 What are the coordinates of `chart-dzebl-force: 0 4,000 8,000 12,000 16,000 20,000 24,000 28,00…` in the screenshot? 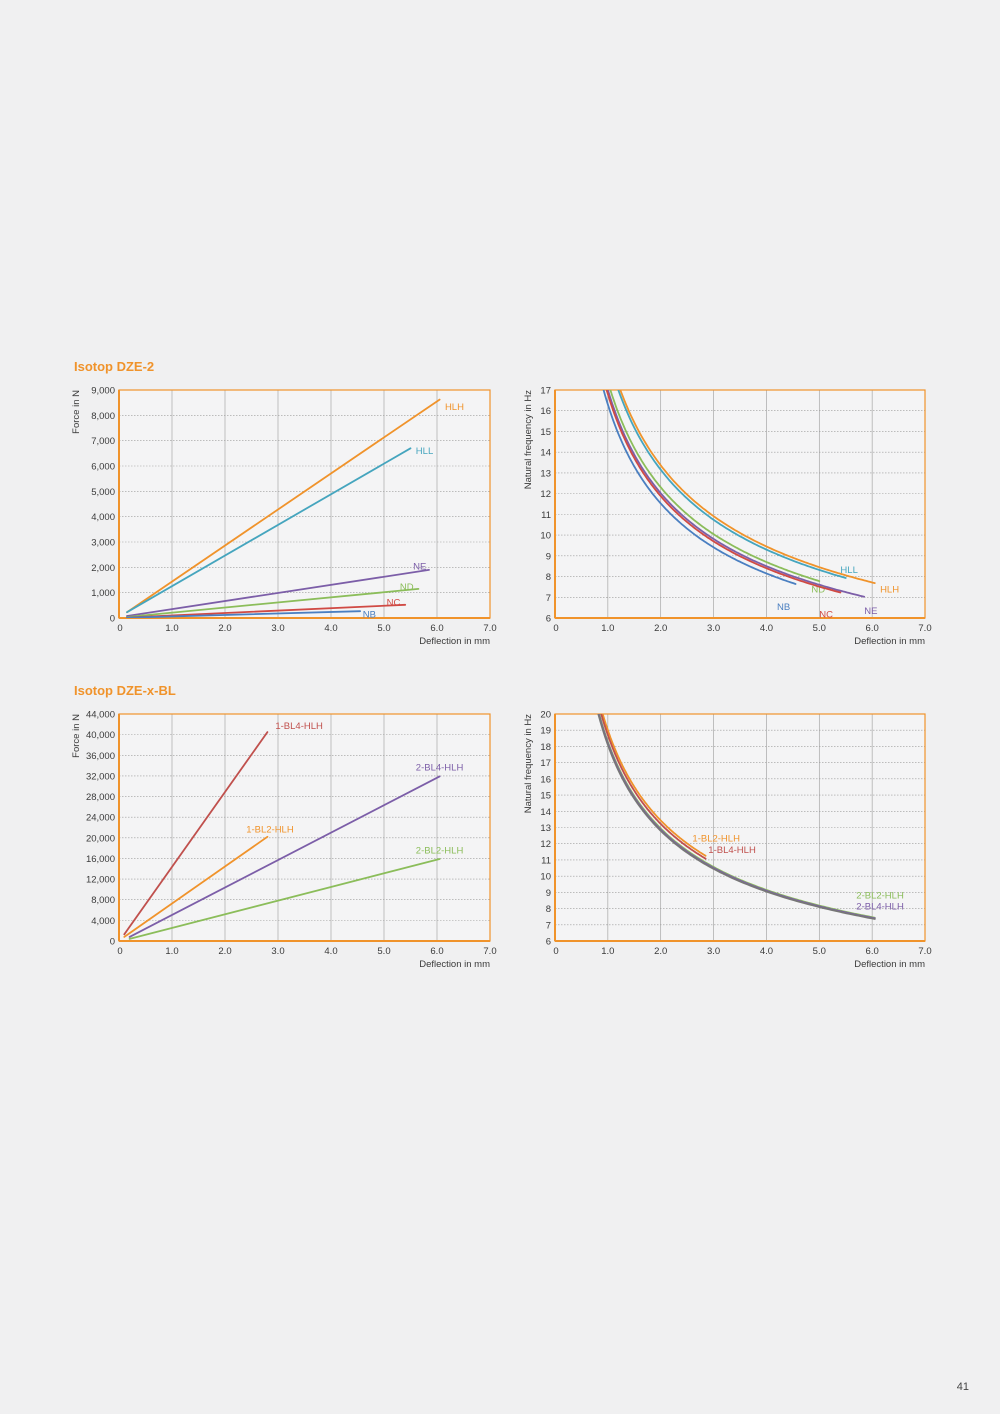 It's located at (284, 840).